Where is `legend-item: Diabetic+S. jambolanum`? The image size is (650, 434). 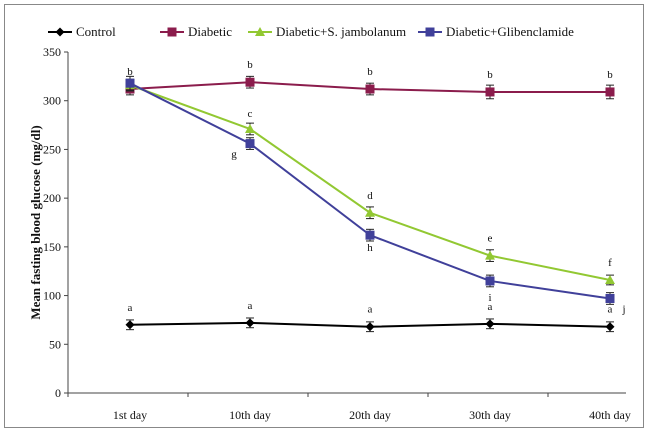 legend-item: Diabetic+S. jambolanum is located at coordinates (327, 31).